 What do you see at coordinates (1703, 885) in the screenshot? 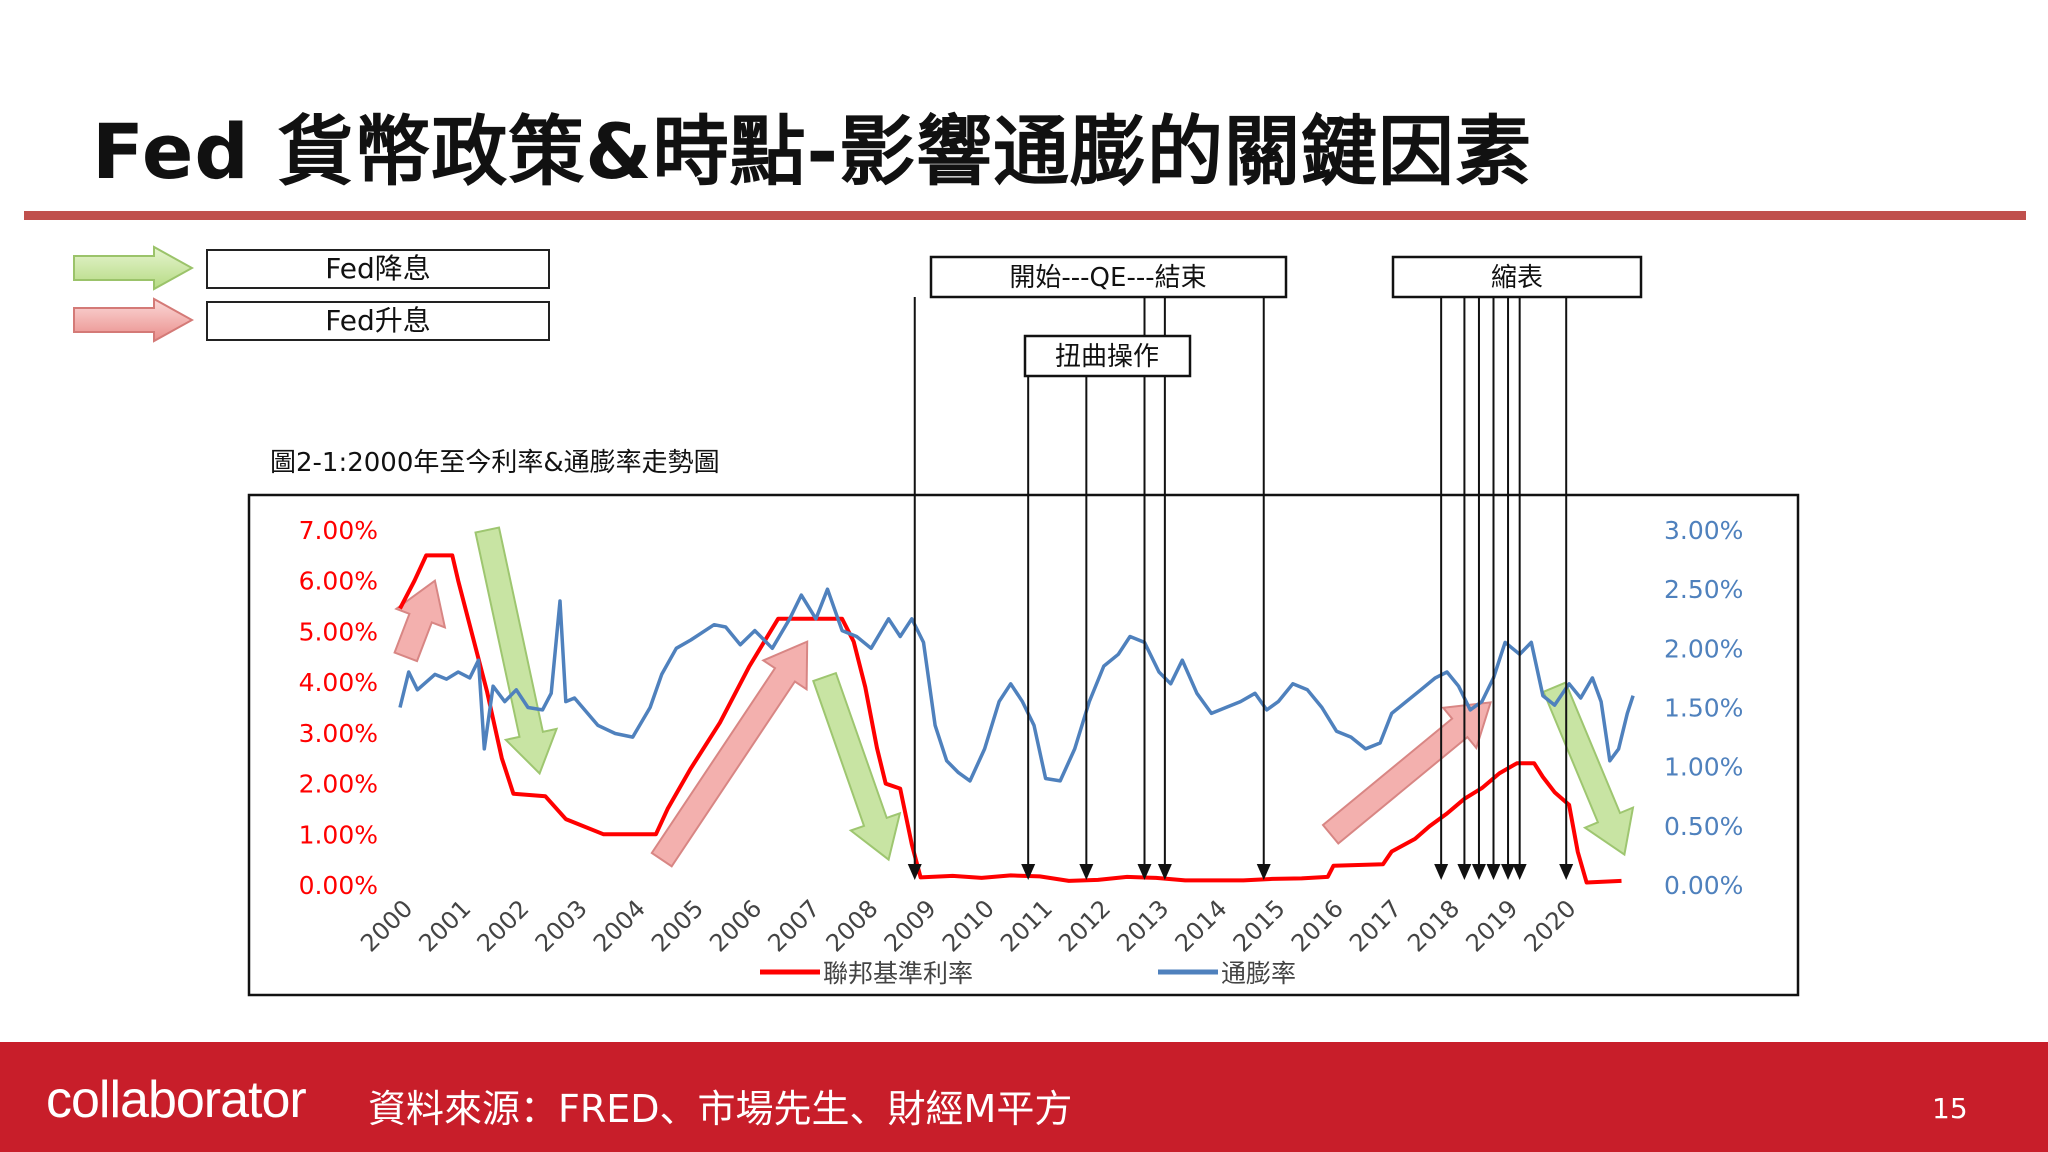
I see `y-right-tick-label: 0.00%` at bounding box center [1703, 885].